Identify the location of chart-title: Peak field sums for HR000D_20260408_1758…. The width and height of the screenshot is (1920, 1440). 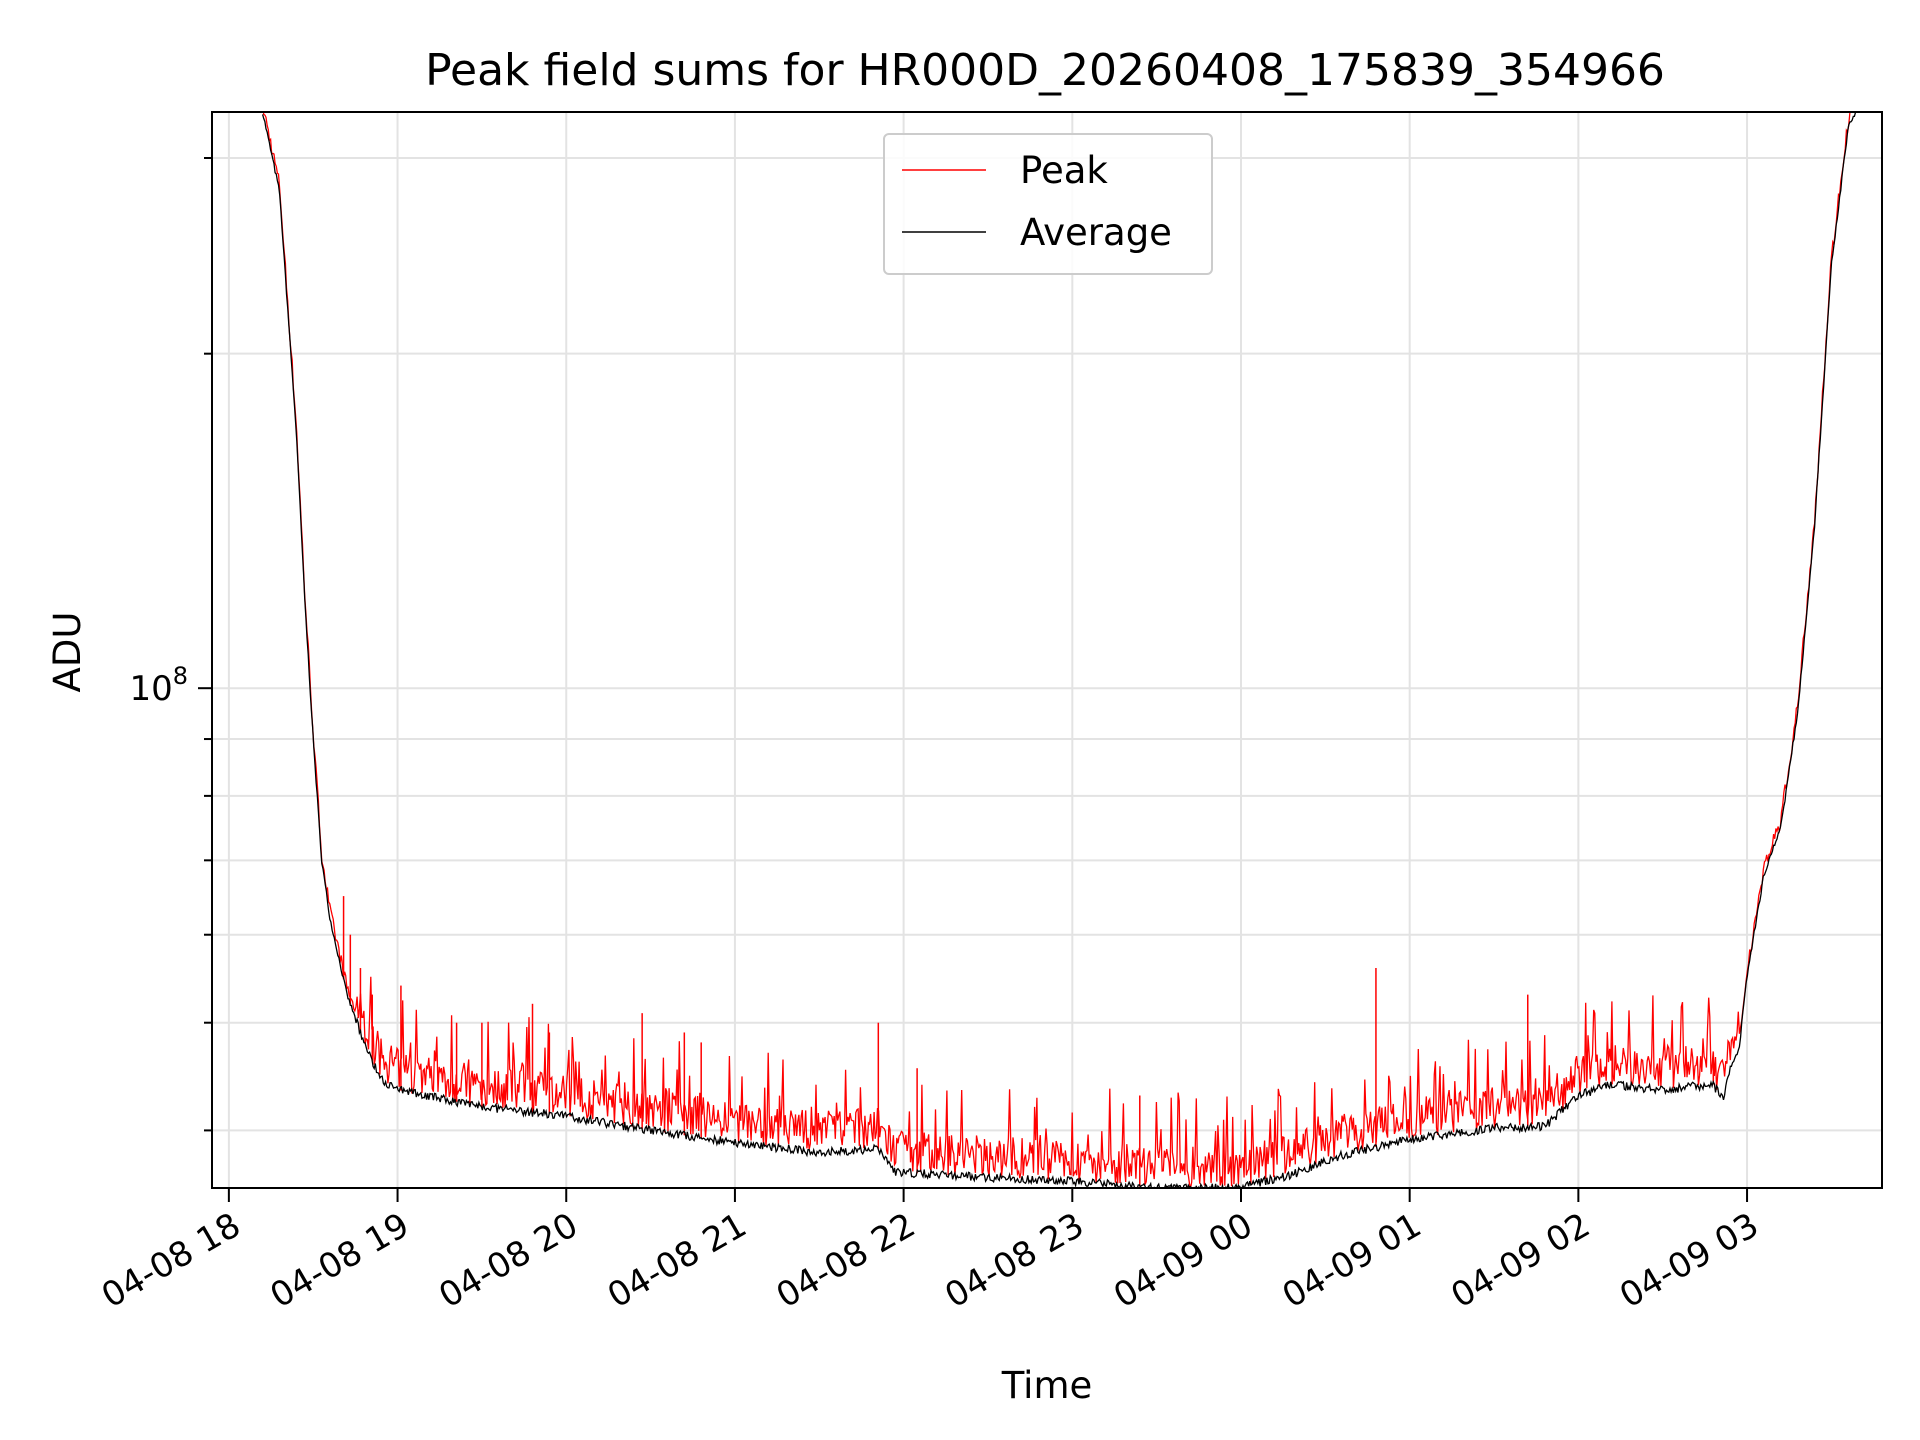
(1045, 70).